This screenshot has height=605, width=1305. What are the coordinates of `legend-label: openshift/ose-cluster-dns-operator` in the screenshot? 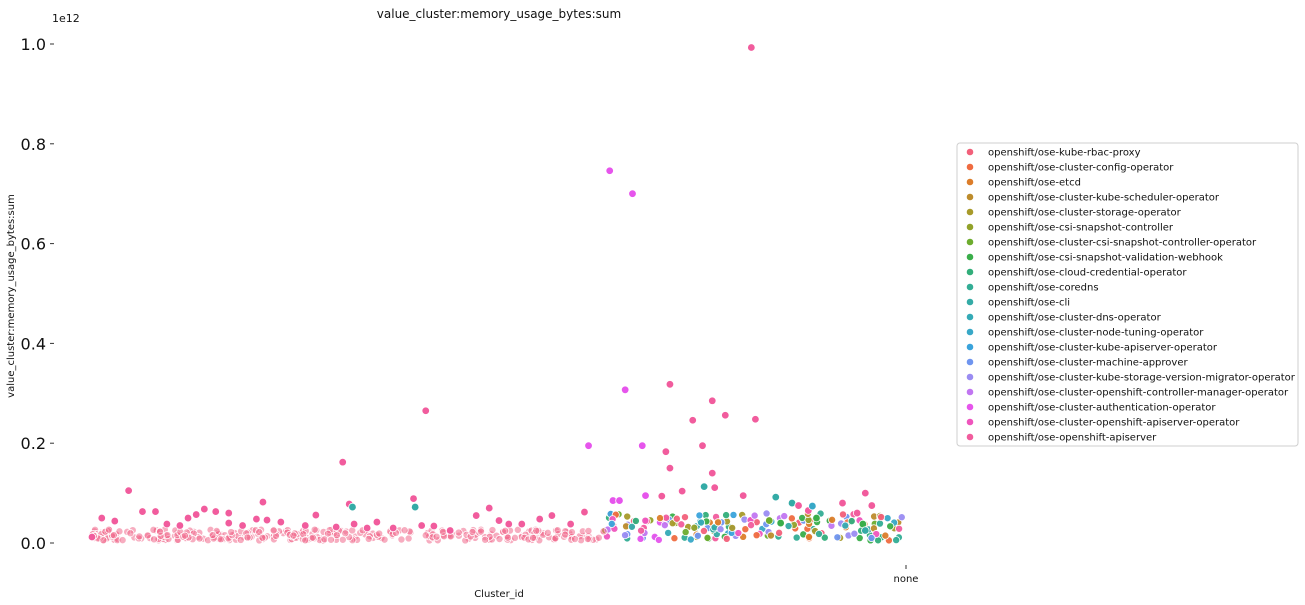 It's located at (1075, 318).